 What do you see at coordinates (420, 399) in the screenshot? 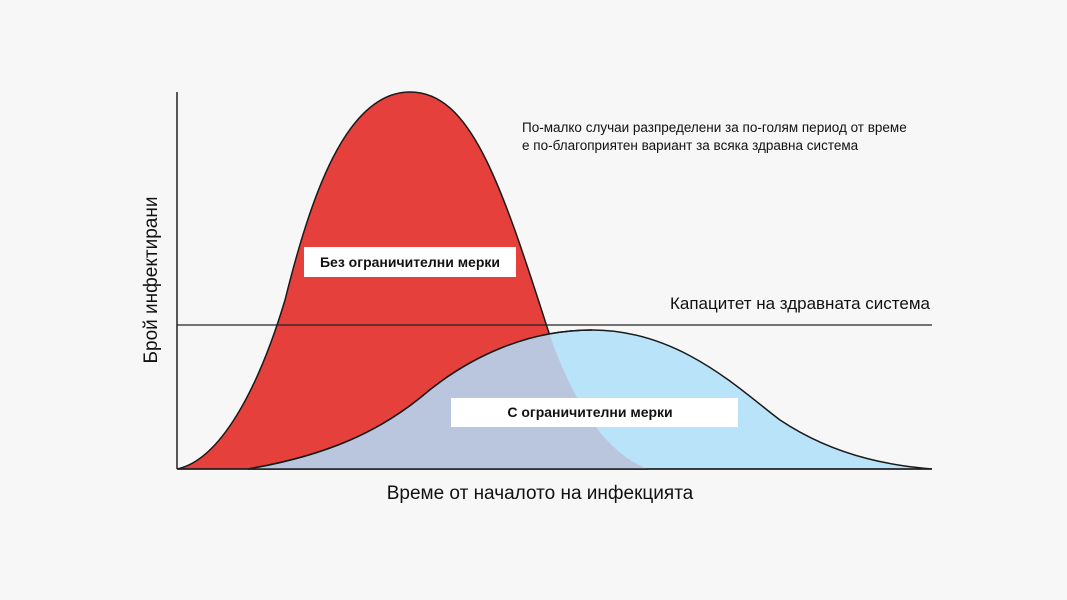
I see `overlap-edge` at bounding box center [420, 399].